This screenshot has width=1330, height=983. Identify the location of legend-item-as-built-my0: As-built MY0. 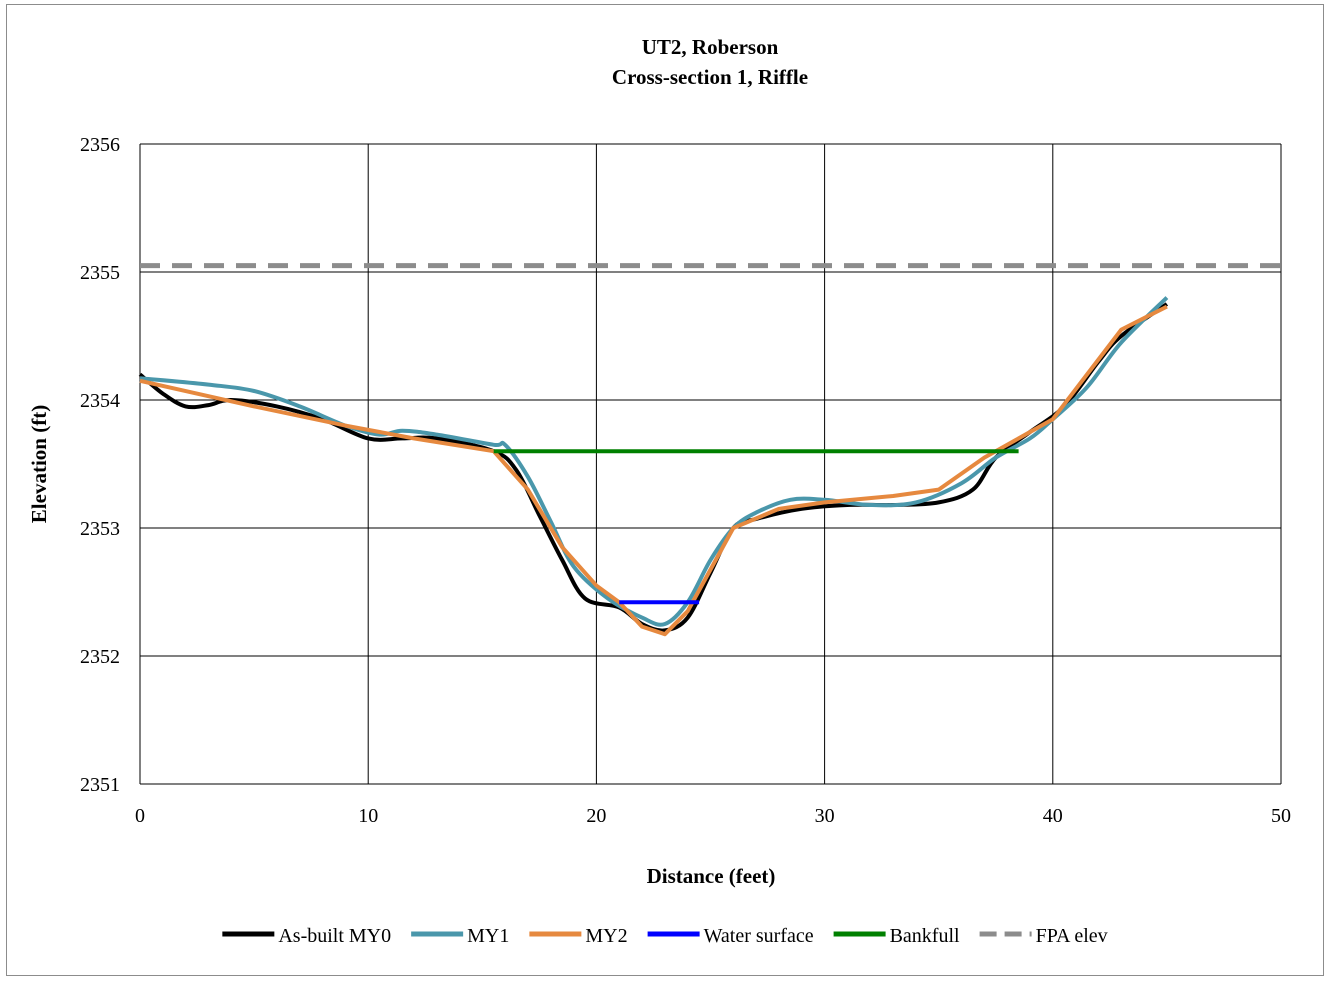
(306, 936).